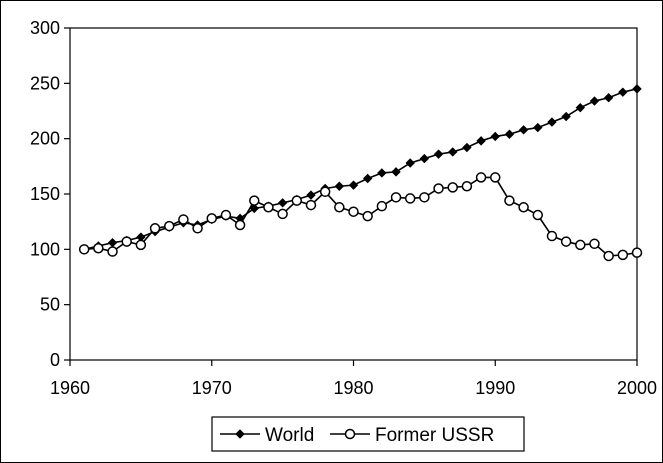 Image resolution: width=663 pixels, height=463 pixels. Describe the element at coordinates (637, 388) in the screenshot. I see `x-tick-label: 2000` at that location.